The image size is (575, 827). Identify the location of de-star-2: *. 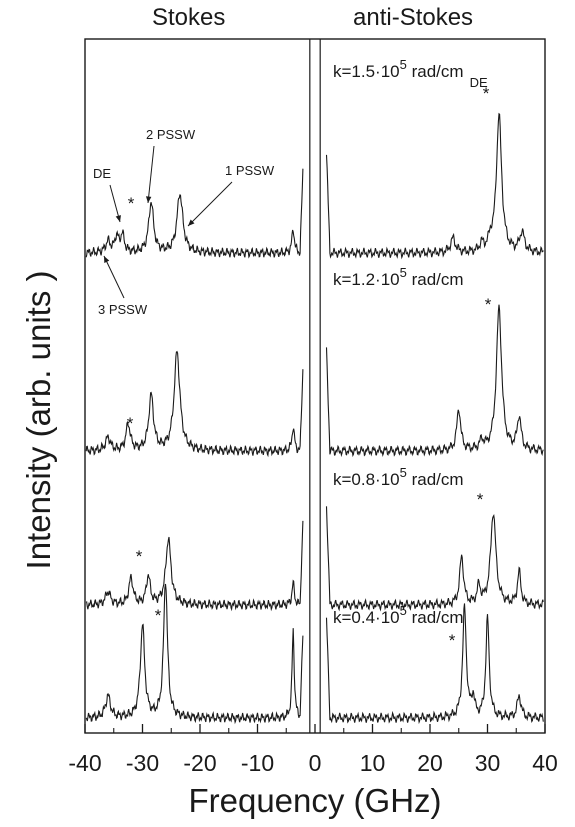
(486, 93).